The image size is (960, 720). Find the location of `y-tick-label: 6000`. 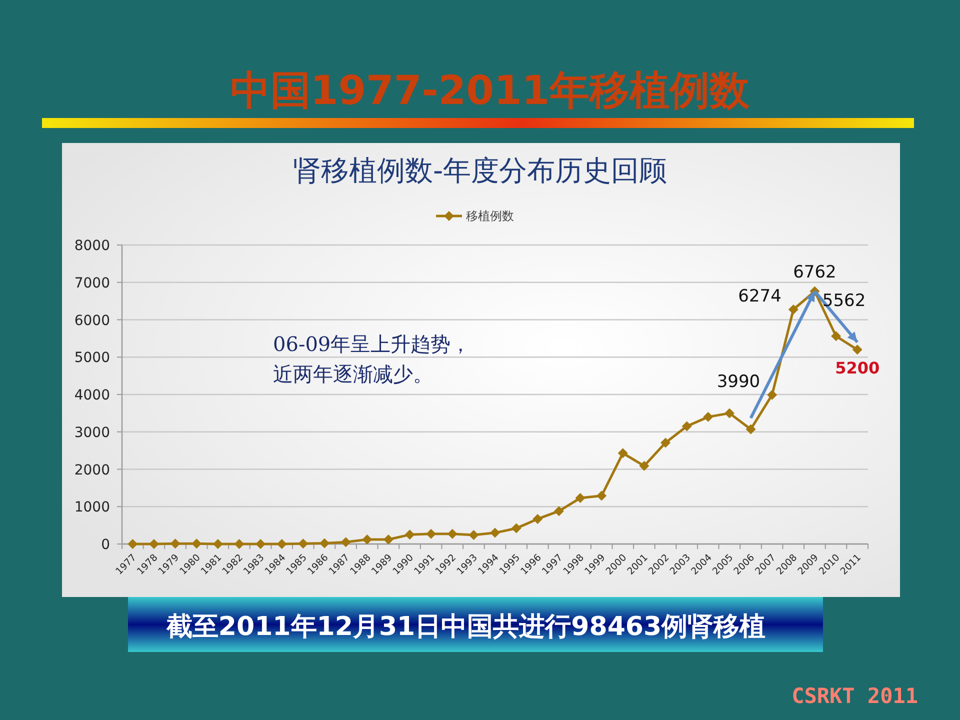

y-tick-label: 6000 is located at coordinates (92, 320).